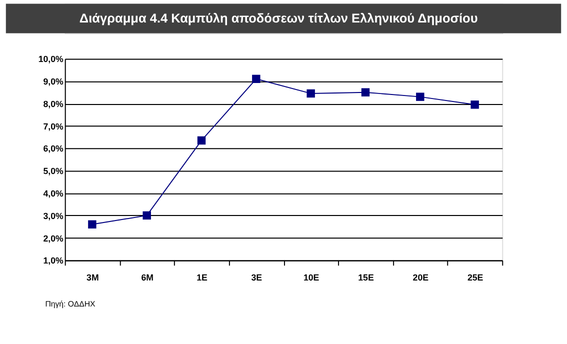  Describe the element at coordinates (53, 149) in the screenshot. I see `y-tick-label: 6,0%` at that location.